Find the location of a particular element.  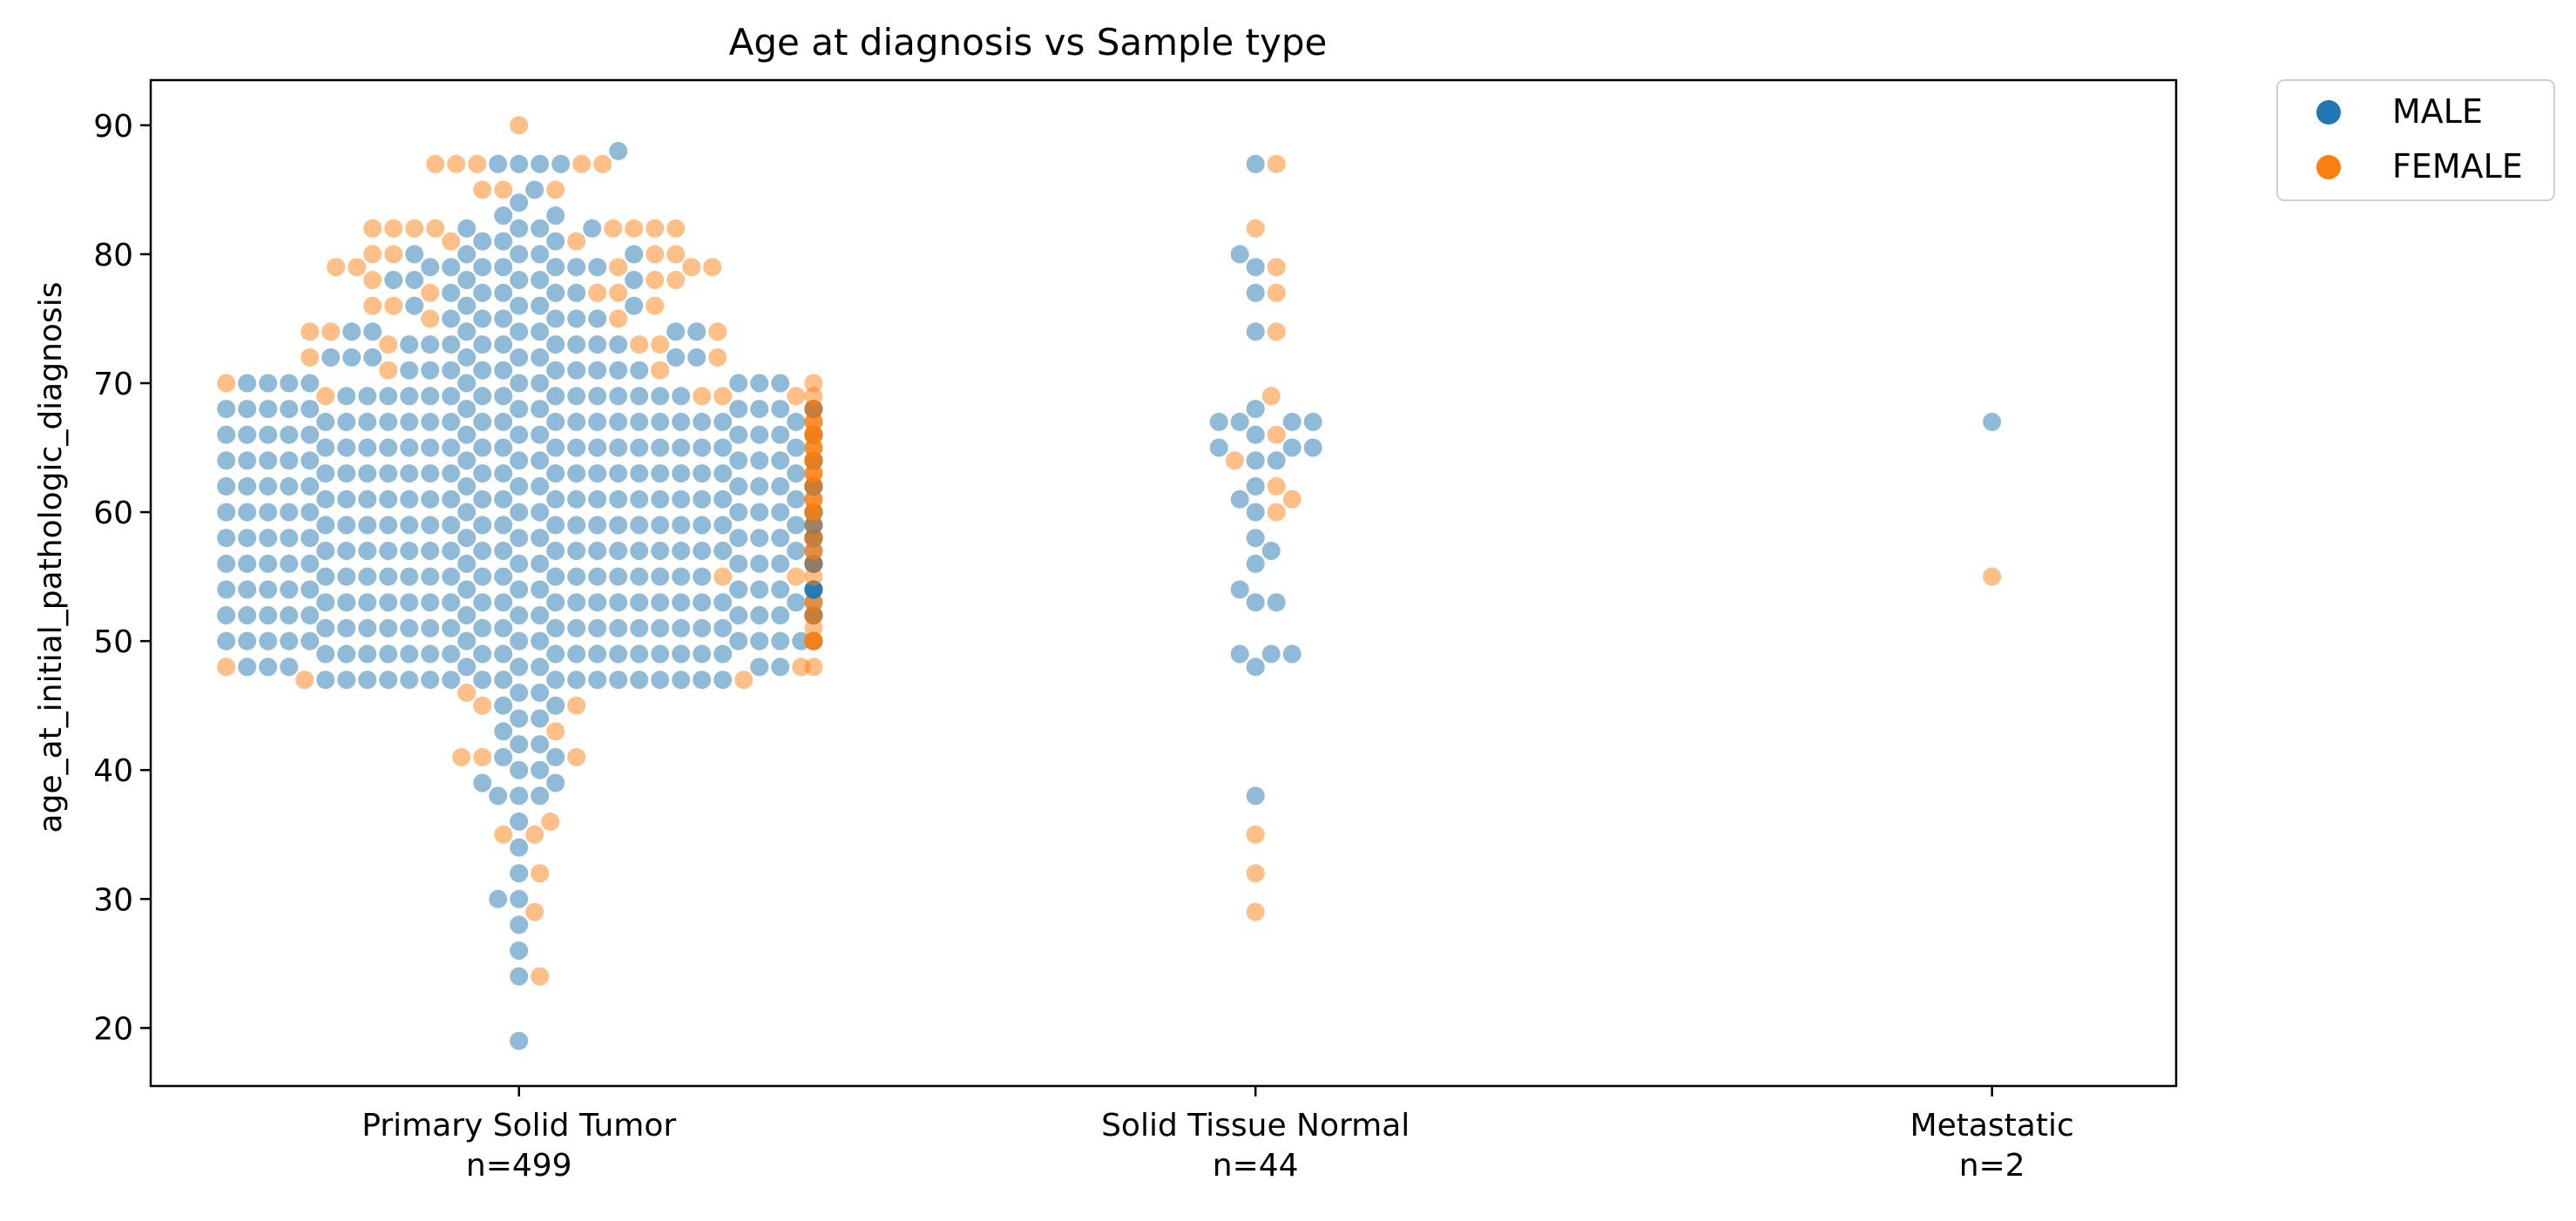

y-axis-label: age_at_initial_pathologic_diagnosis is located at coordinates (51, 558).